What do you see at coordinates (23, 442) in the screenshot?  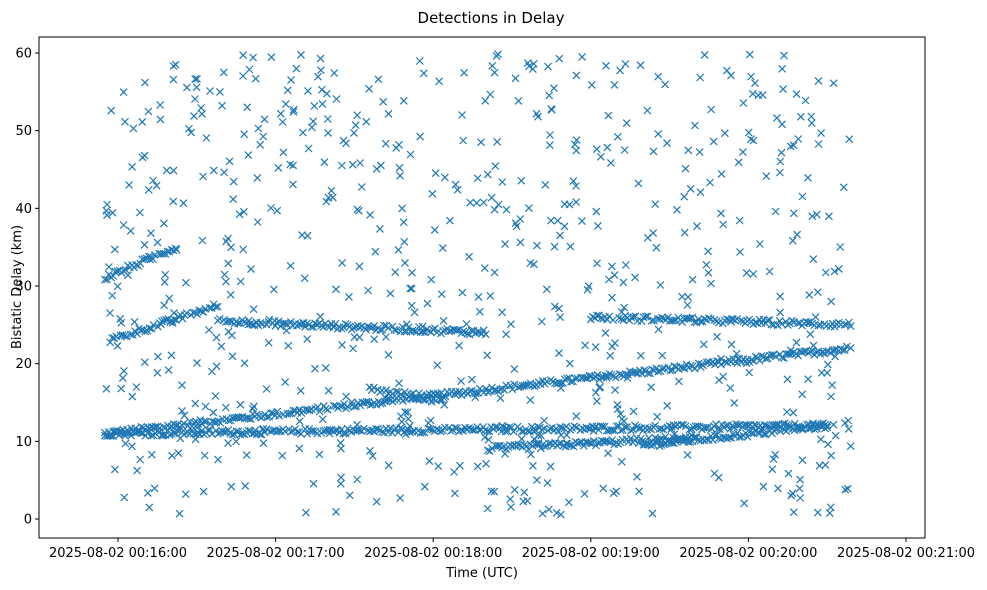 I see `y-tick-label: 10` at bounding box center [23, 442].